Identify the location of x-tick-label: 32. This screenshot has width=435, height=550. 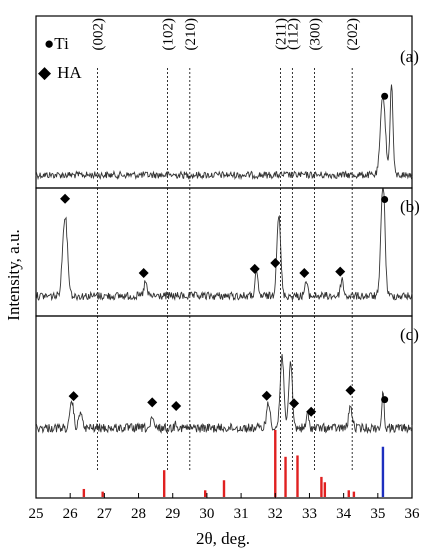
(275, 514).